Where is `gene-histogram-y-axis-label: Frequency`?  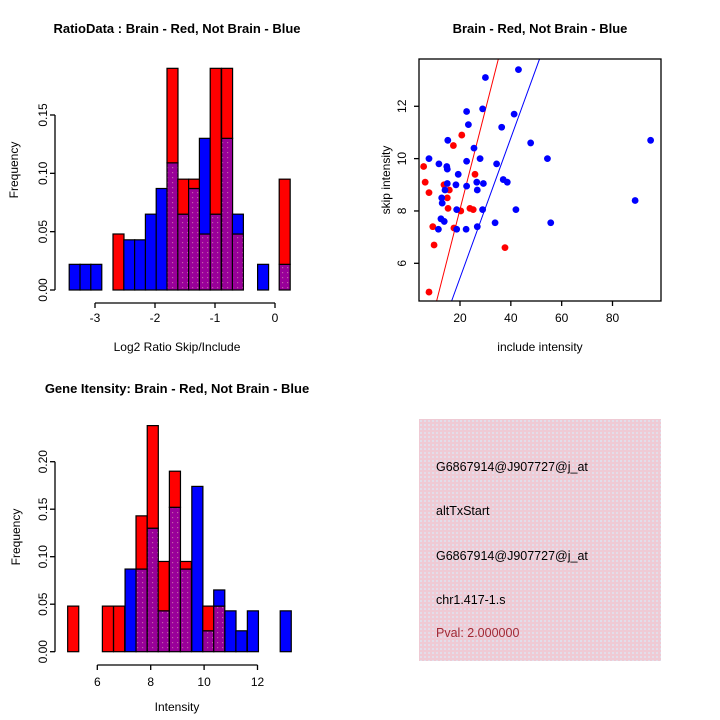
gene-histogram-y-axis-label: Frequency is located at coordinates (16, 537).